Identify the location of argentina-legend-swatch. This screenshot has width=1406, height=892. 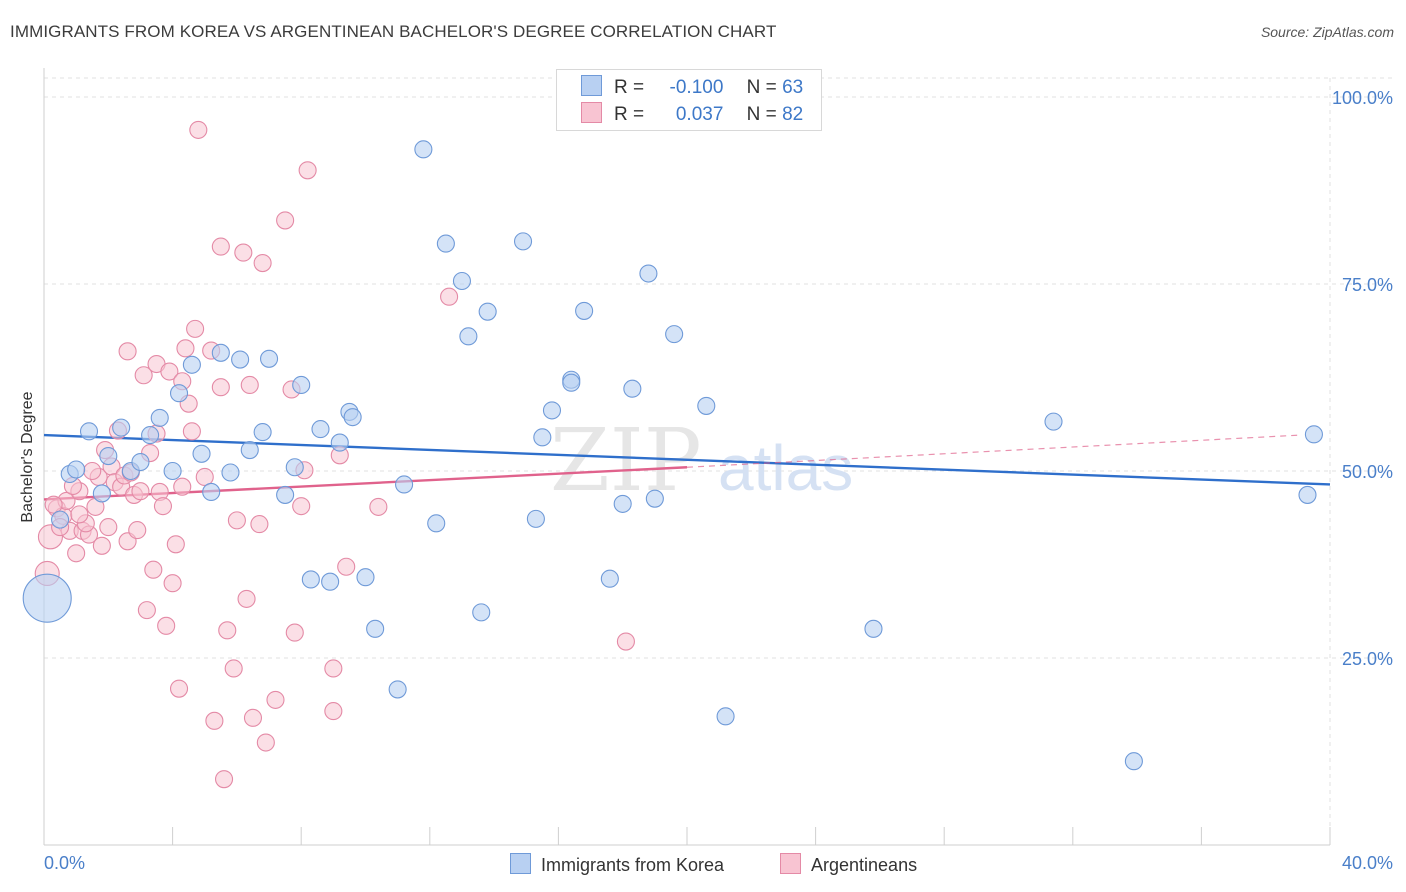
(790, 863).